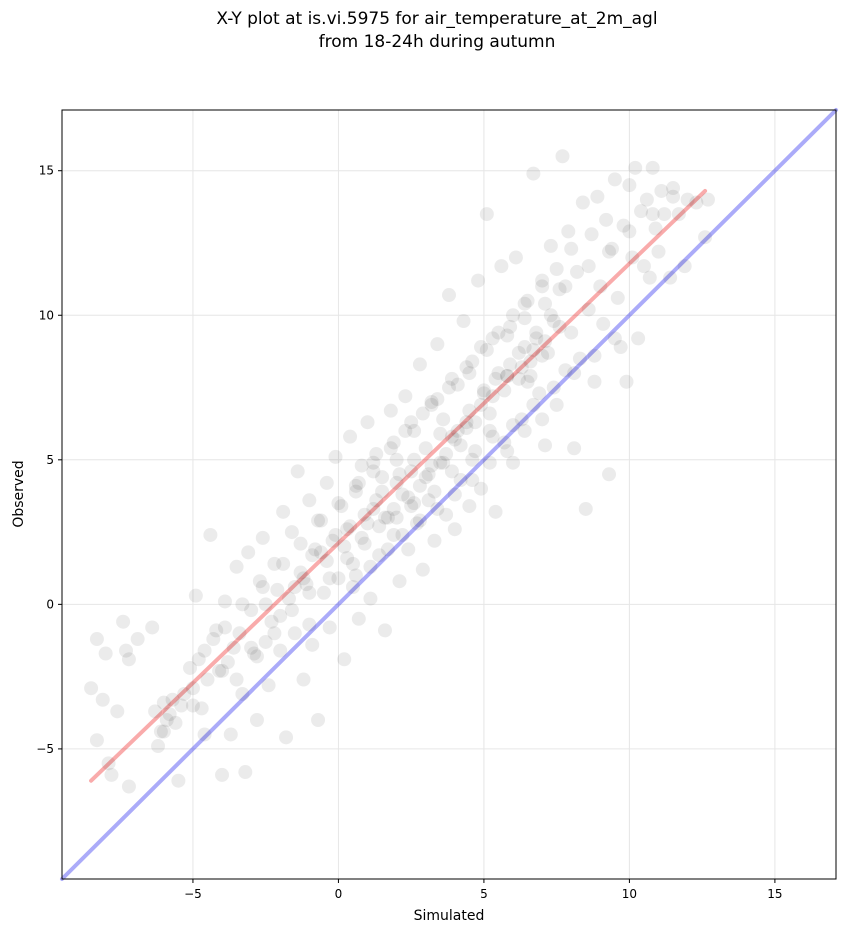 Image resolution: width=845 pixels, height=934 pixels. What do you see at coordinates (437, 42) in the screenshot?
I see `chart-title-line-2: from 18-24h during autumn` at bounding box center [437, 42].